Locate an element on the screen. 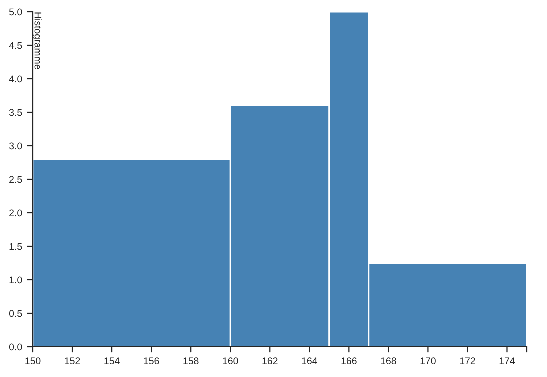 This screenshot has height=377, width=547. y-tick-label: 2.5 is located at coordinates (16, 180).